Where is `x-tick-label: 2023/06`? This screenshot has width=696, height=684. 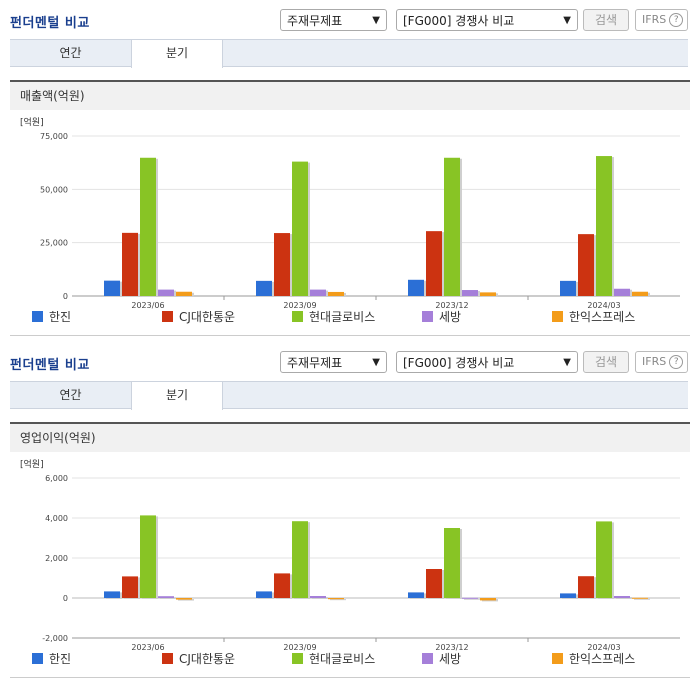 x-tick-label: 2023/06 is located at coordinates (147, 305).